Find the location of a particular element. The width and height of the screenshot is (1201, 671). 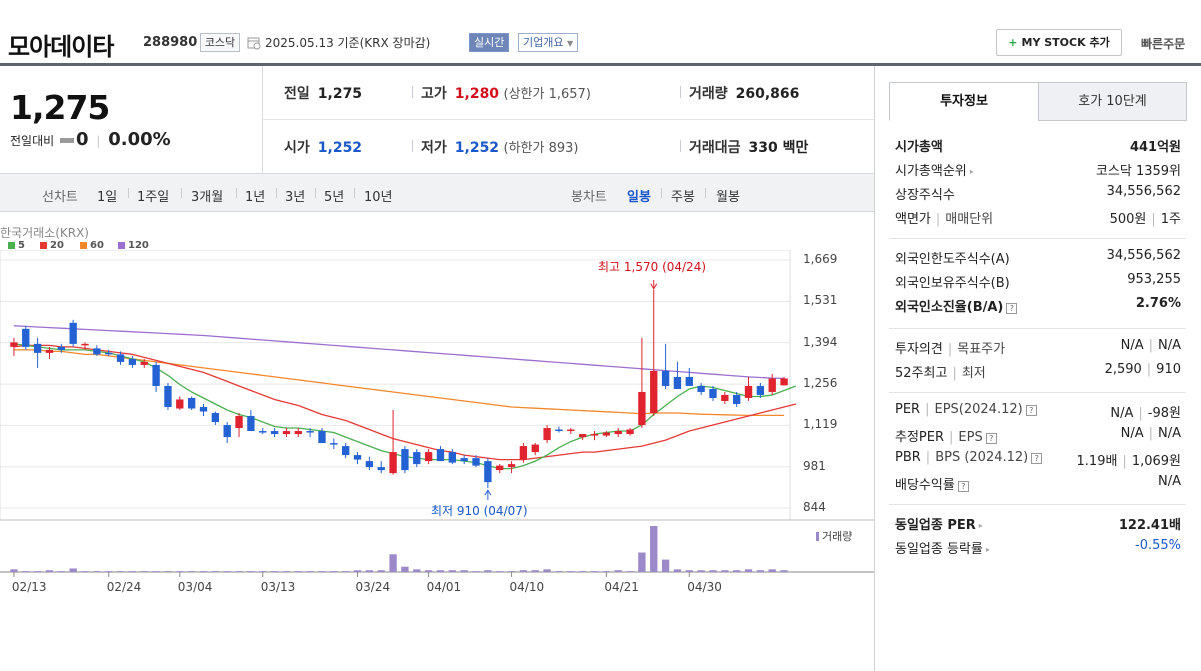

quick-order-link: 빠른주문 is located at coordinates (1163, 44).